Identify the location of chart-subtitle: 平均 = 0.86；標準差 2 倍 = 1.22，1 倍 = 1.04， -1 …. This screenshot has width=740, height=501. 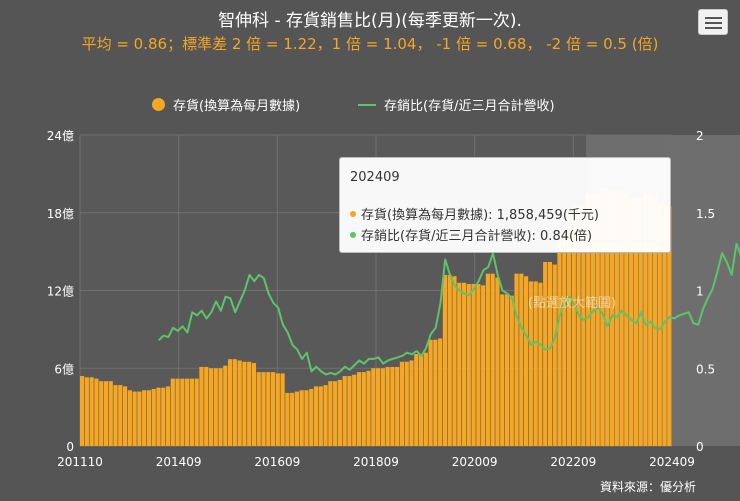
(370, 44).